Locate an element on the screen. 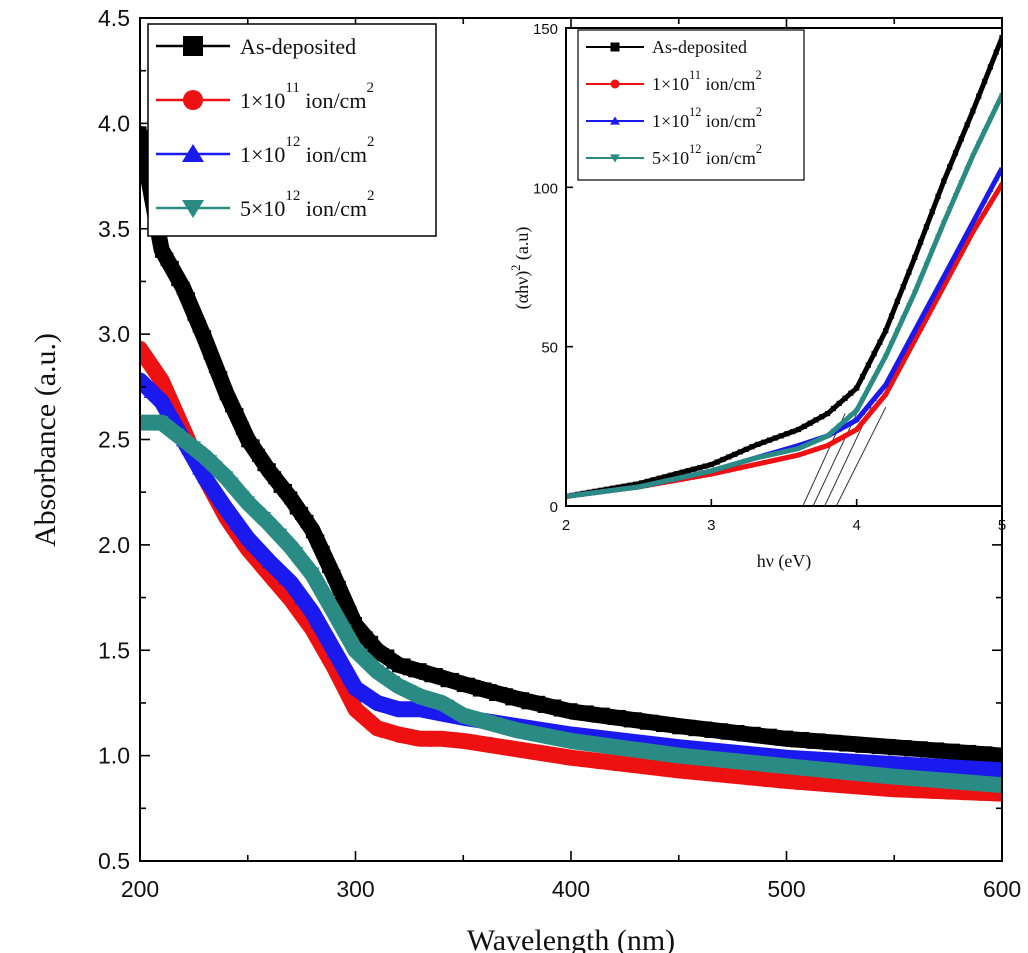 Image resolution: width=1028 pixels, height=953 pixels. inset-y-tick-label: 50 is located at coordinates (549, 348).